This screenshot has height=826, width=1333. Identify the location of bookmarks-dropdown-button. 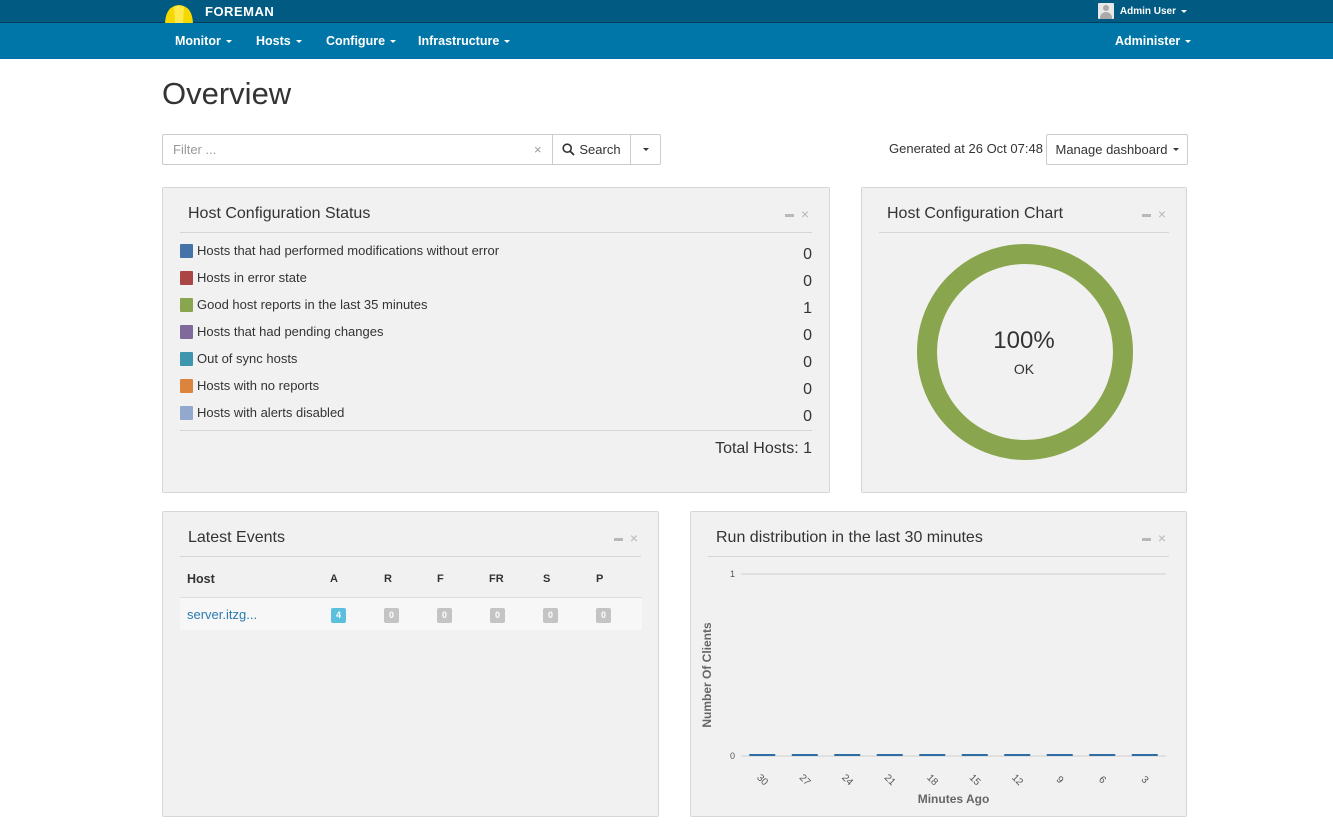
(646, 149).